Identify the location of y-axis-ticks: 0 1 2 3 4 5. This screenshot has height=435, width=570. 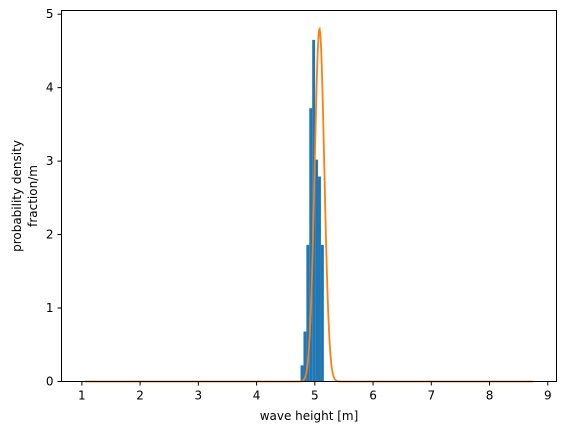
(54, 198).